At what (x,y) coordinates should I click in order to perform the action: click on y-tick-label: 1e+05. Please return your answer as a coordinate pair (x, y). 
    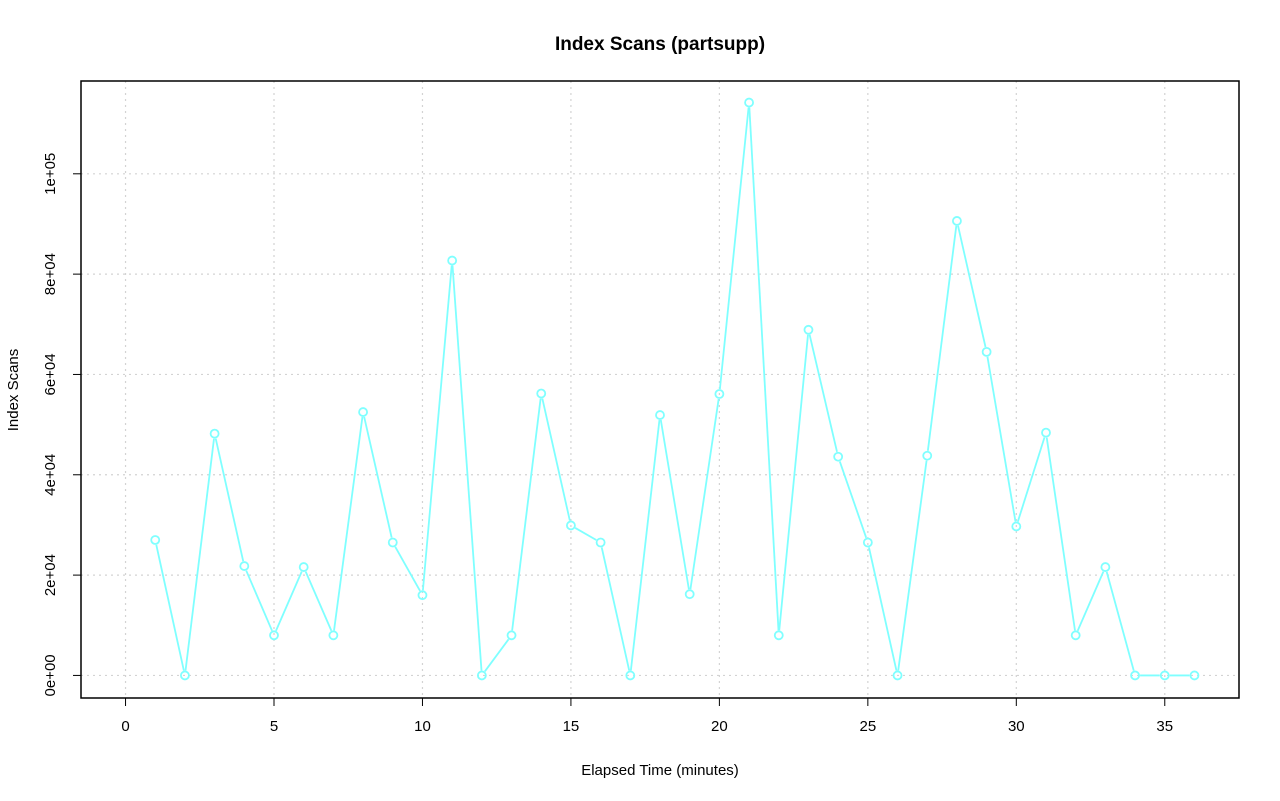
    Looking at the image, I should click on (50, 174).